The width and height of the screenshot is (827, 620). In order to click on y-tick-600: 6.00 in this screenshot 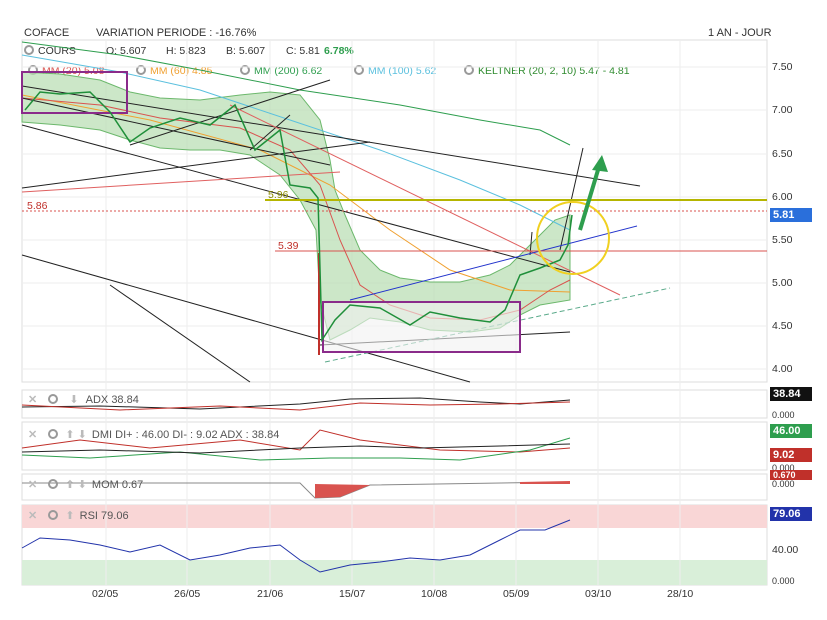, I will do `click(782, 197)`.